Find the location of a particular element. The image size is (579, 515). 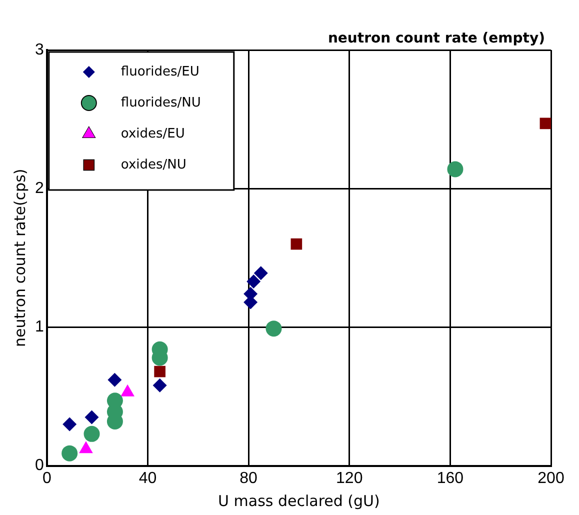

y-tick-label: 2 is located at coordinates (39, 189).